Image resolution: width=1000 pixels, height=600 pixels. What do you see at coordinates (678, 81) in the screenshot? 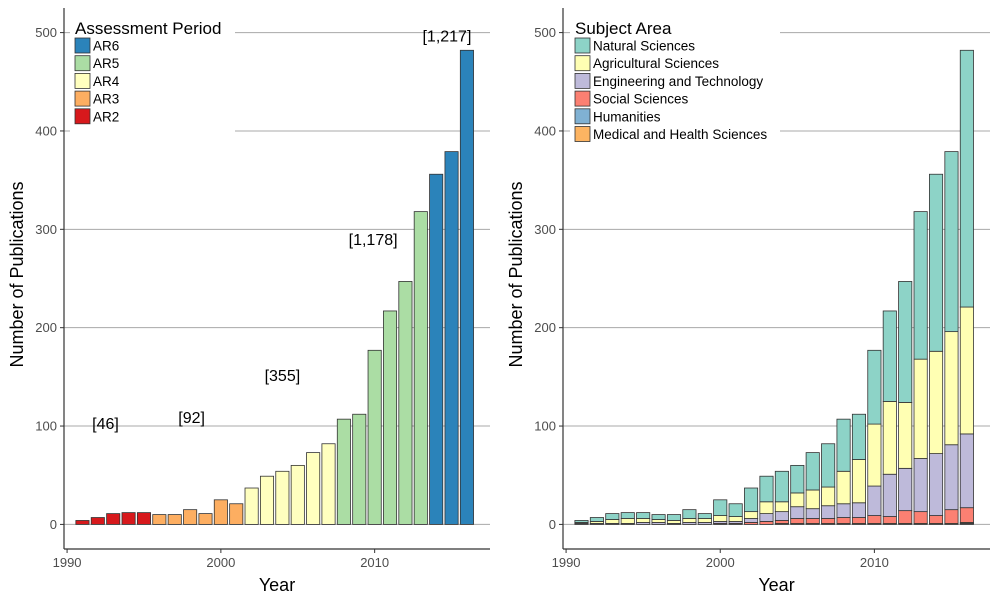
I see `legend-label: Engineering and Technology` at bounding box center [678, 81].